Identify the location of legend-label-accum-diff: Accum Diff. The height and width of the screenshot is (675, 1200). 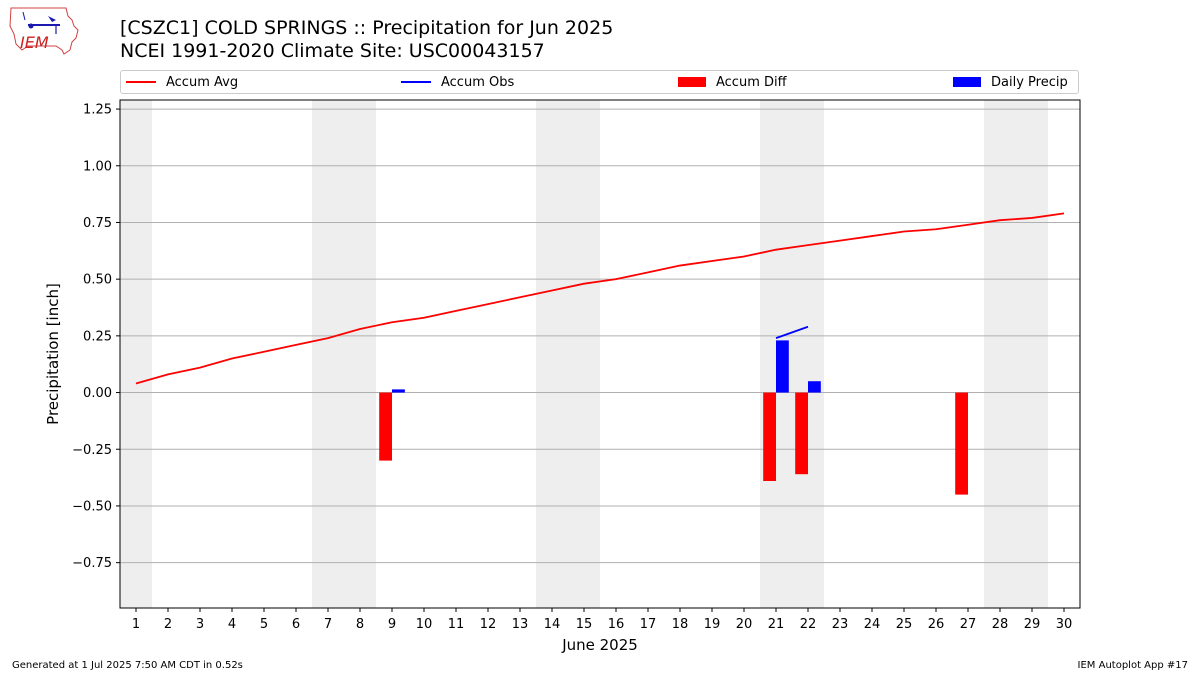
(751, 82).